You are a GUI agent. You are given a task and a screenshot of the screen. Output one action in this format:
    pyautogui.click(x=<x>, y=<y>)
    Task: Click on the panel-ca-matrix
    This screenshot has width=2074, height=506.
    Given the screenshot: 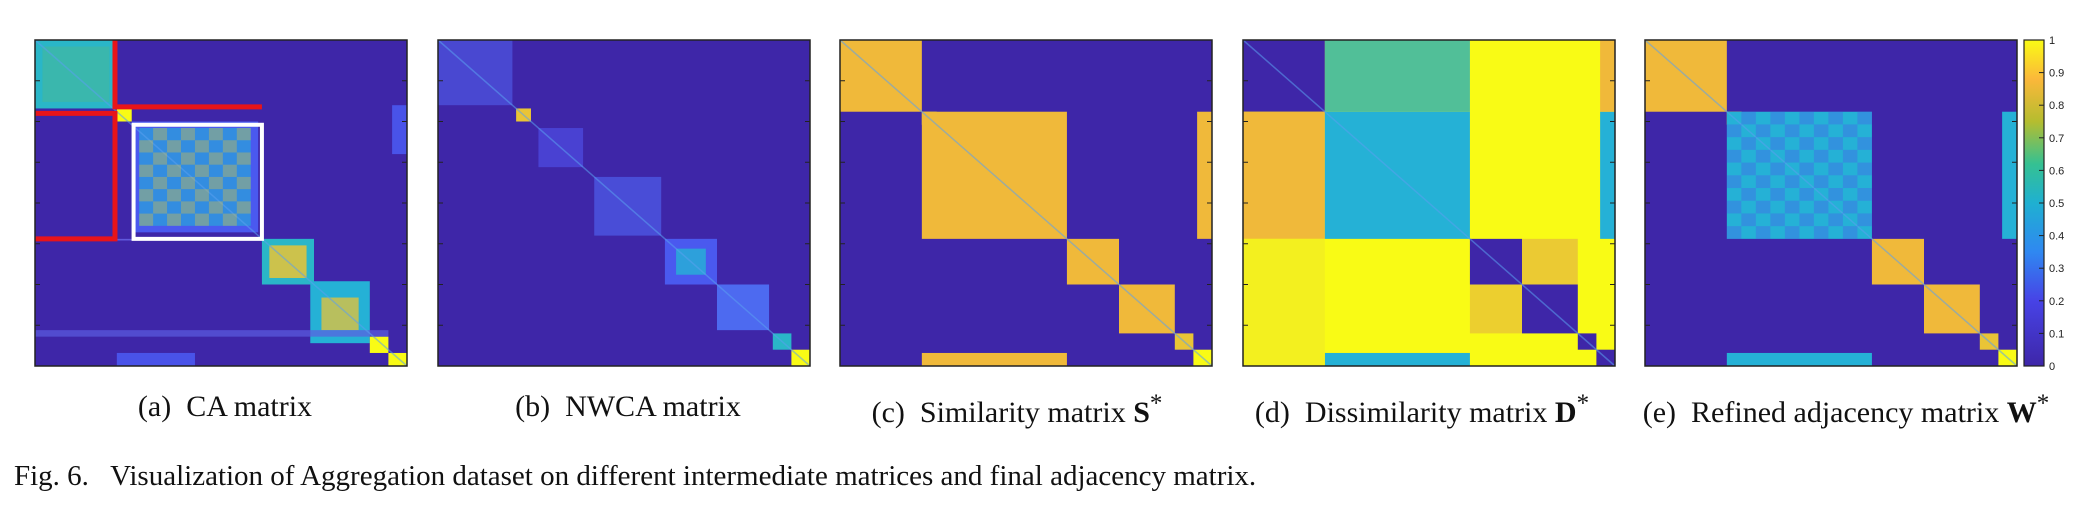 What is the action you would take?
    pyautogui.click(x=221, y=203)
    